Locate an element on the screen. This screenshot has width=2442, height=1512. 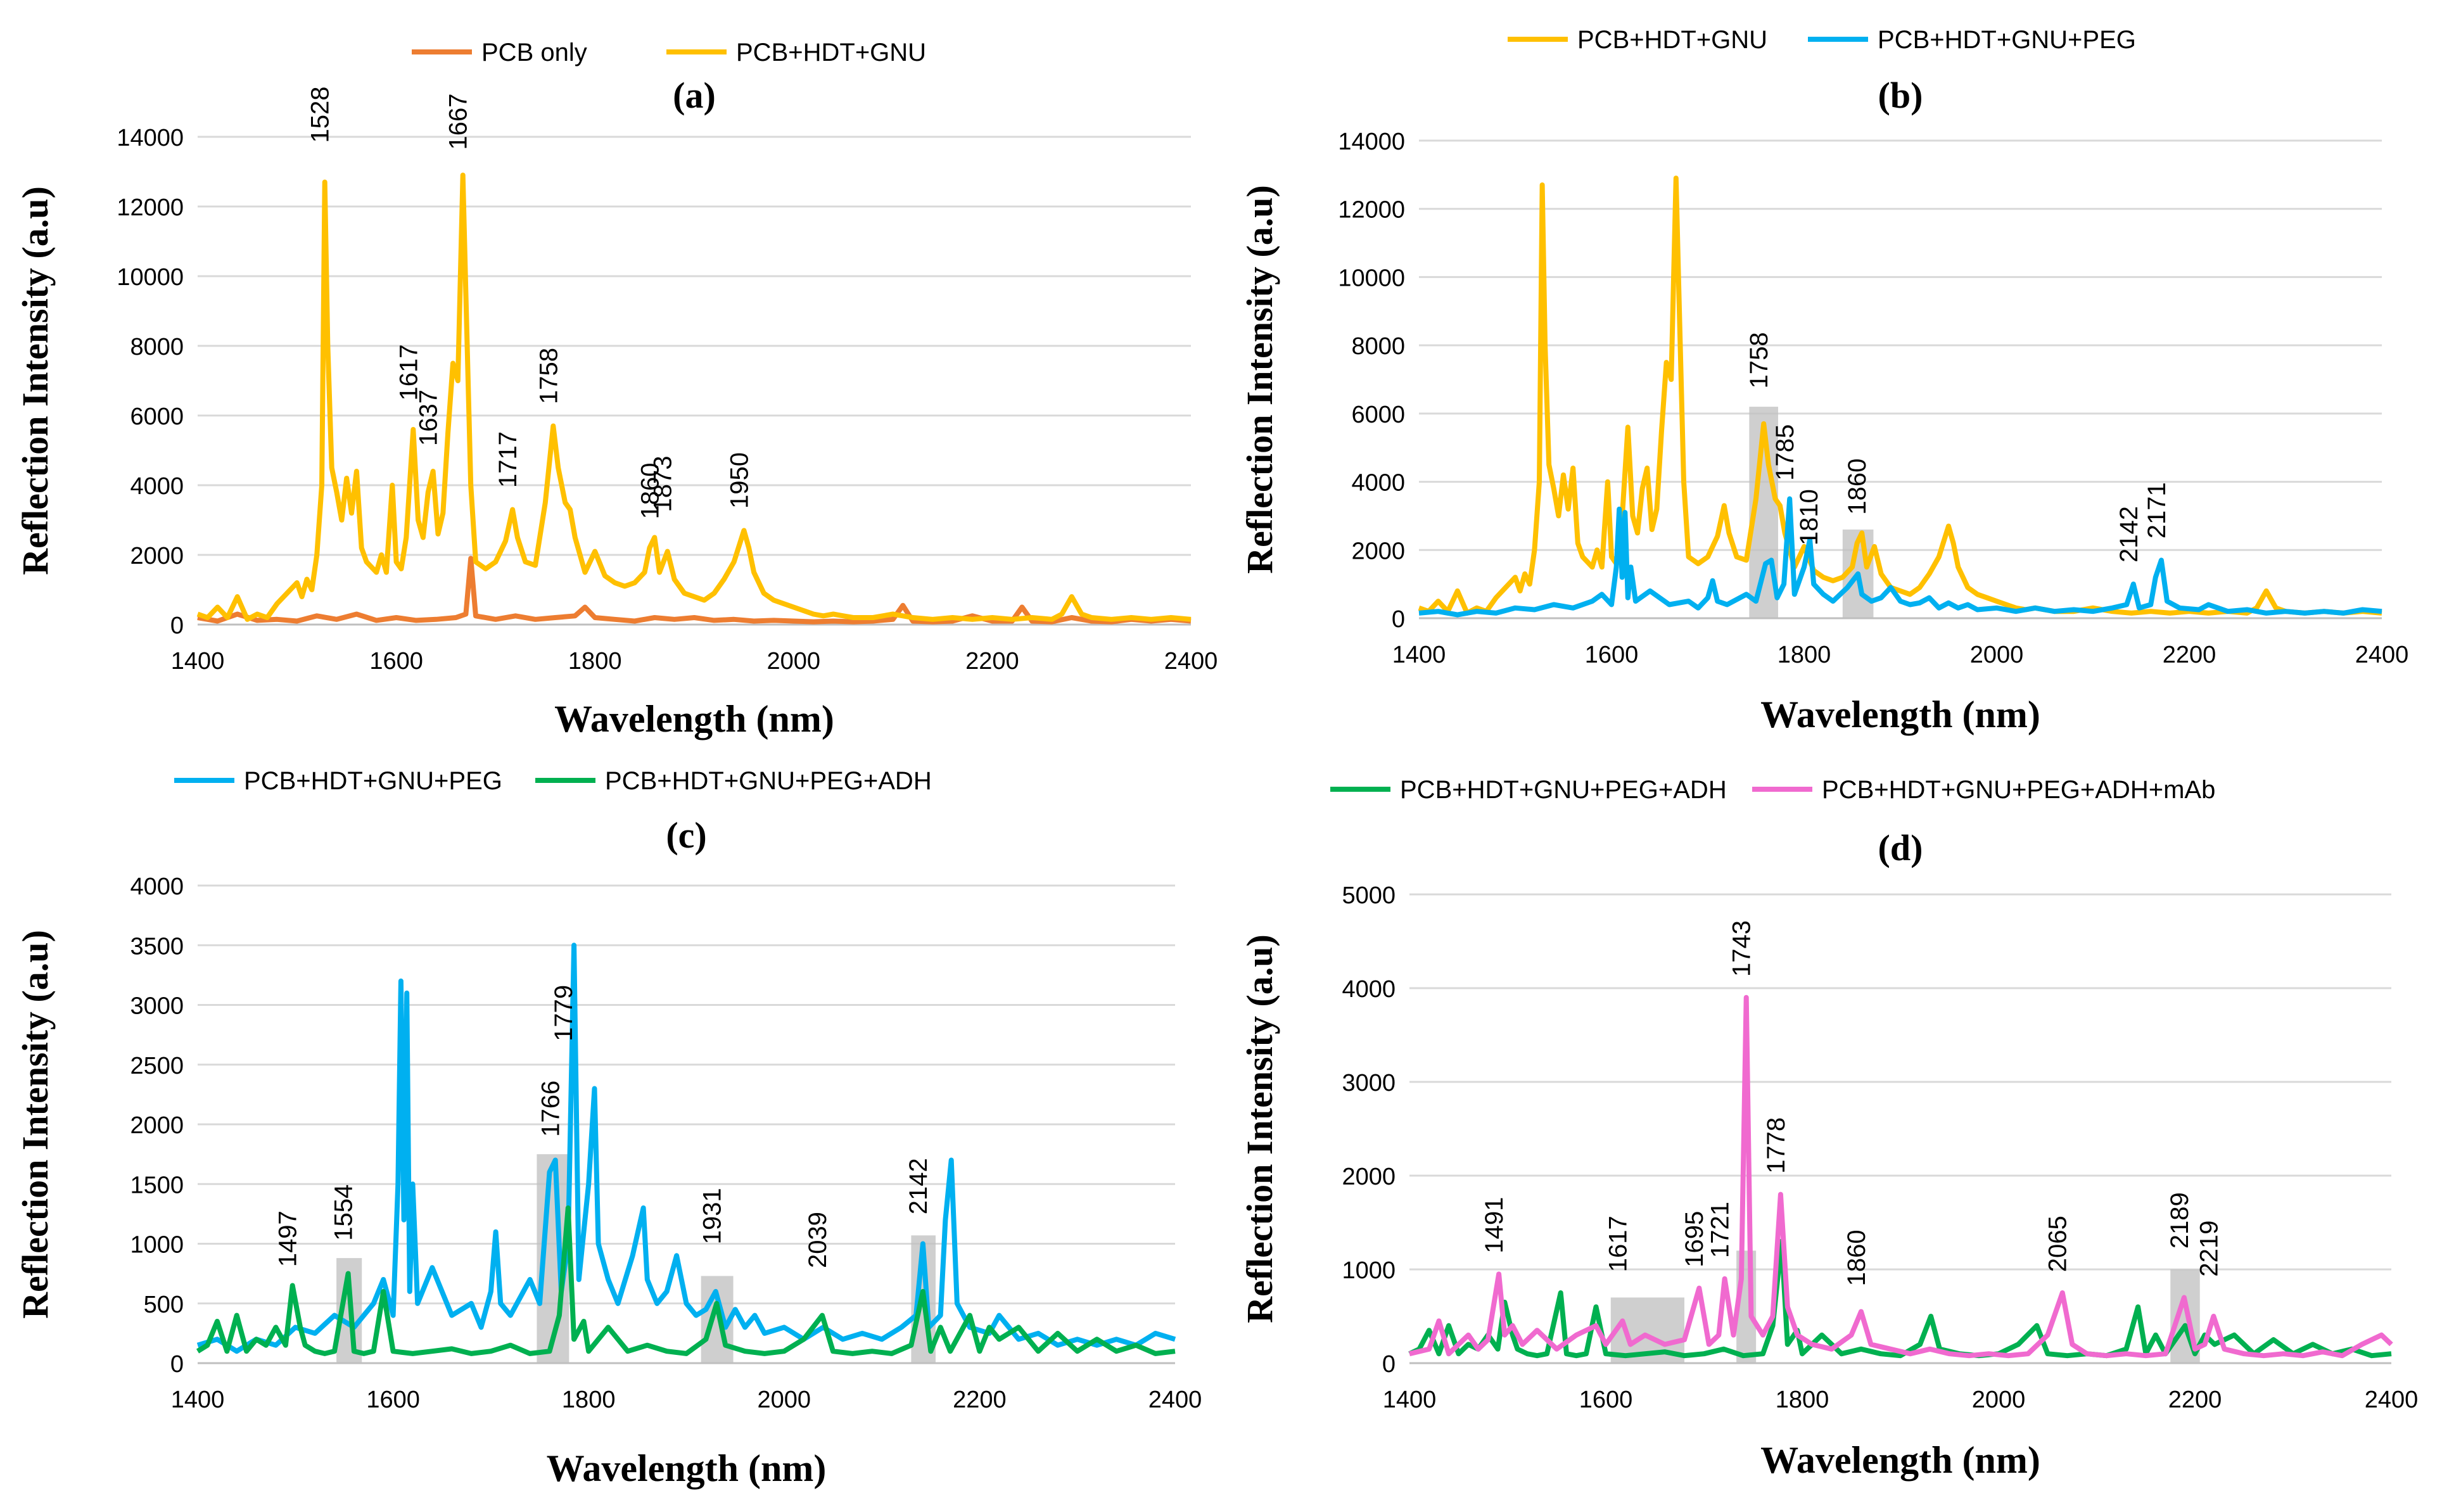
y-tick-label: 1500 is located at coordinates (157, 1185).